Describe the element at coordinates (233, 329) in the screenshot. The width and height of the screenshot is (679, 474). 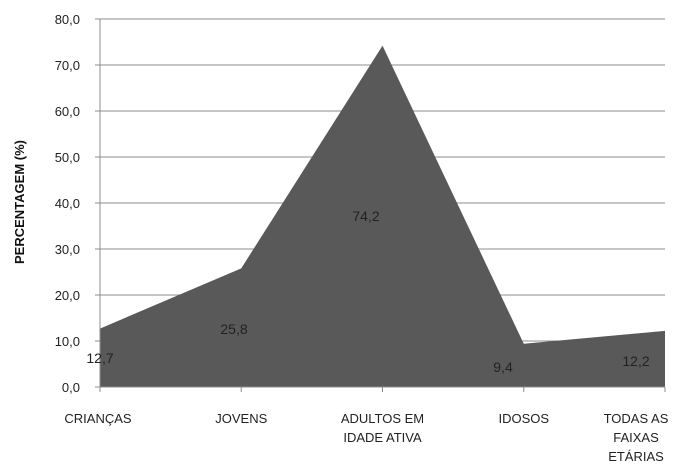
I see `data-label: 25,8` at that location.